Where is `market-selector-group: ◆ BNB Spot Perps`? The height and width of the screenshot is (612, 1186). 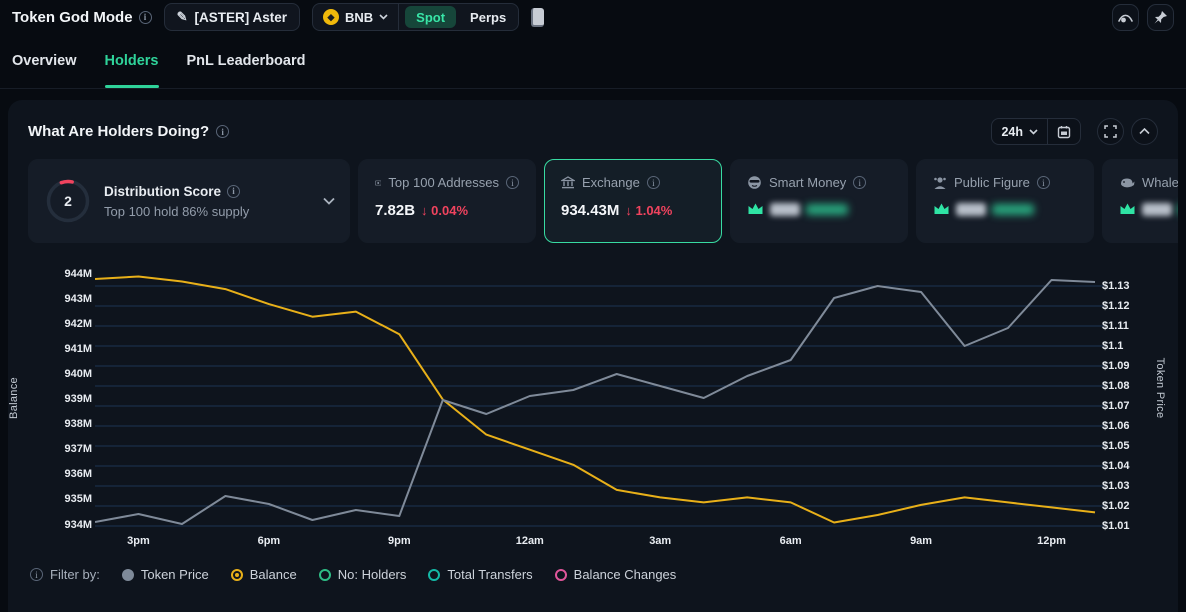
market-selector-group: ◆ BNB Spot Perps is located at coordinates (415, 17).